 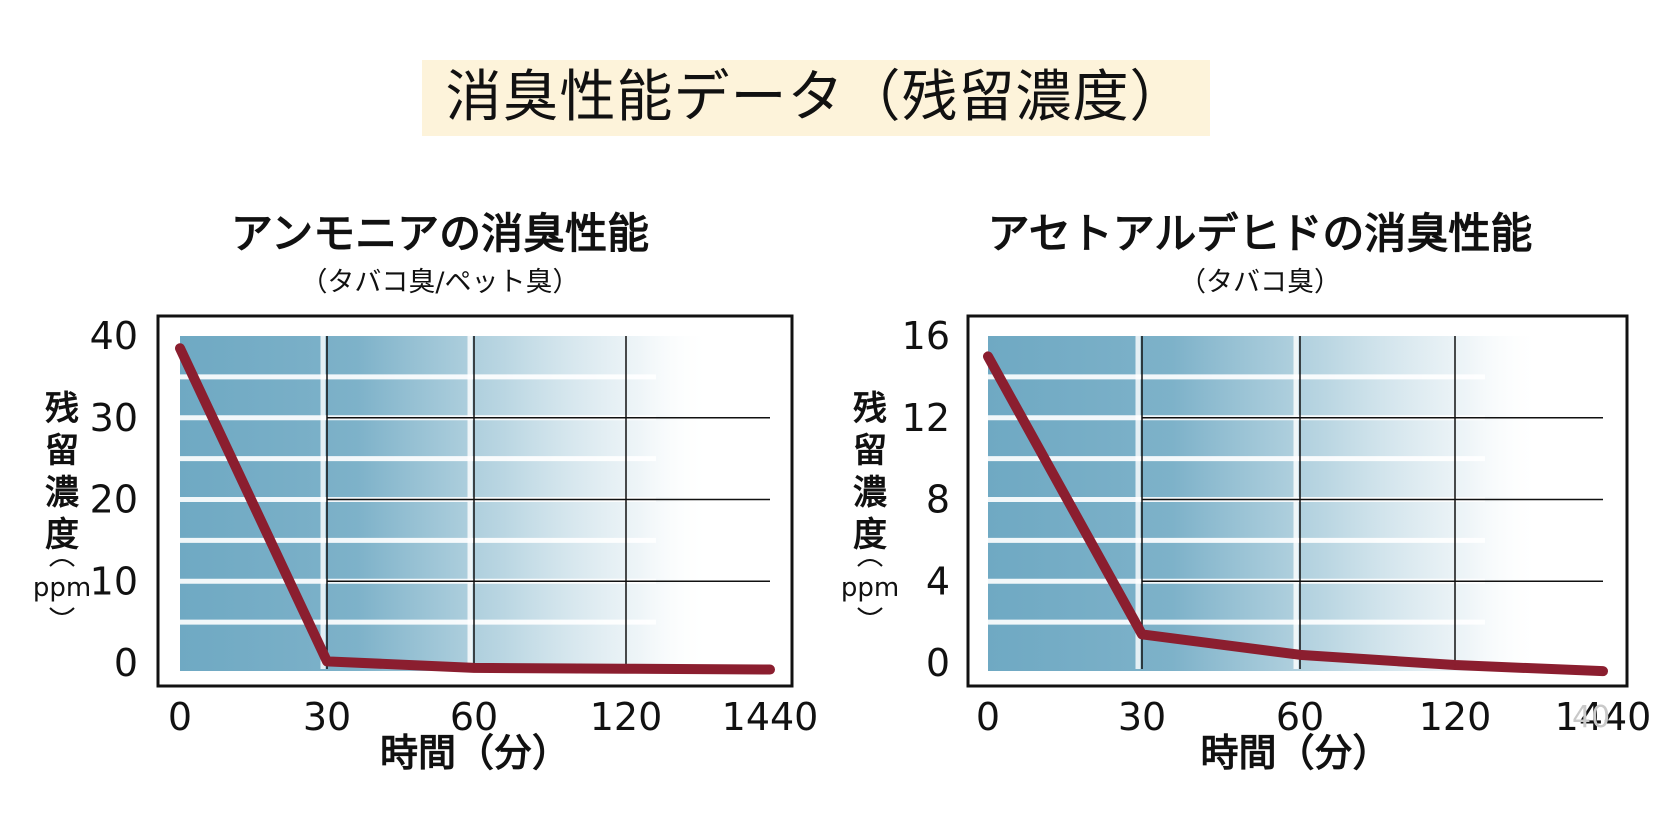 What do you see at coordinates (926, 336) in the screenshot?
I see `y-tick-label: 16` at bounding box center [926, 336].